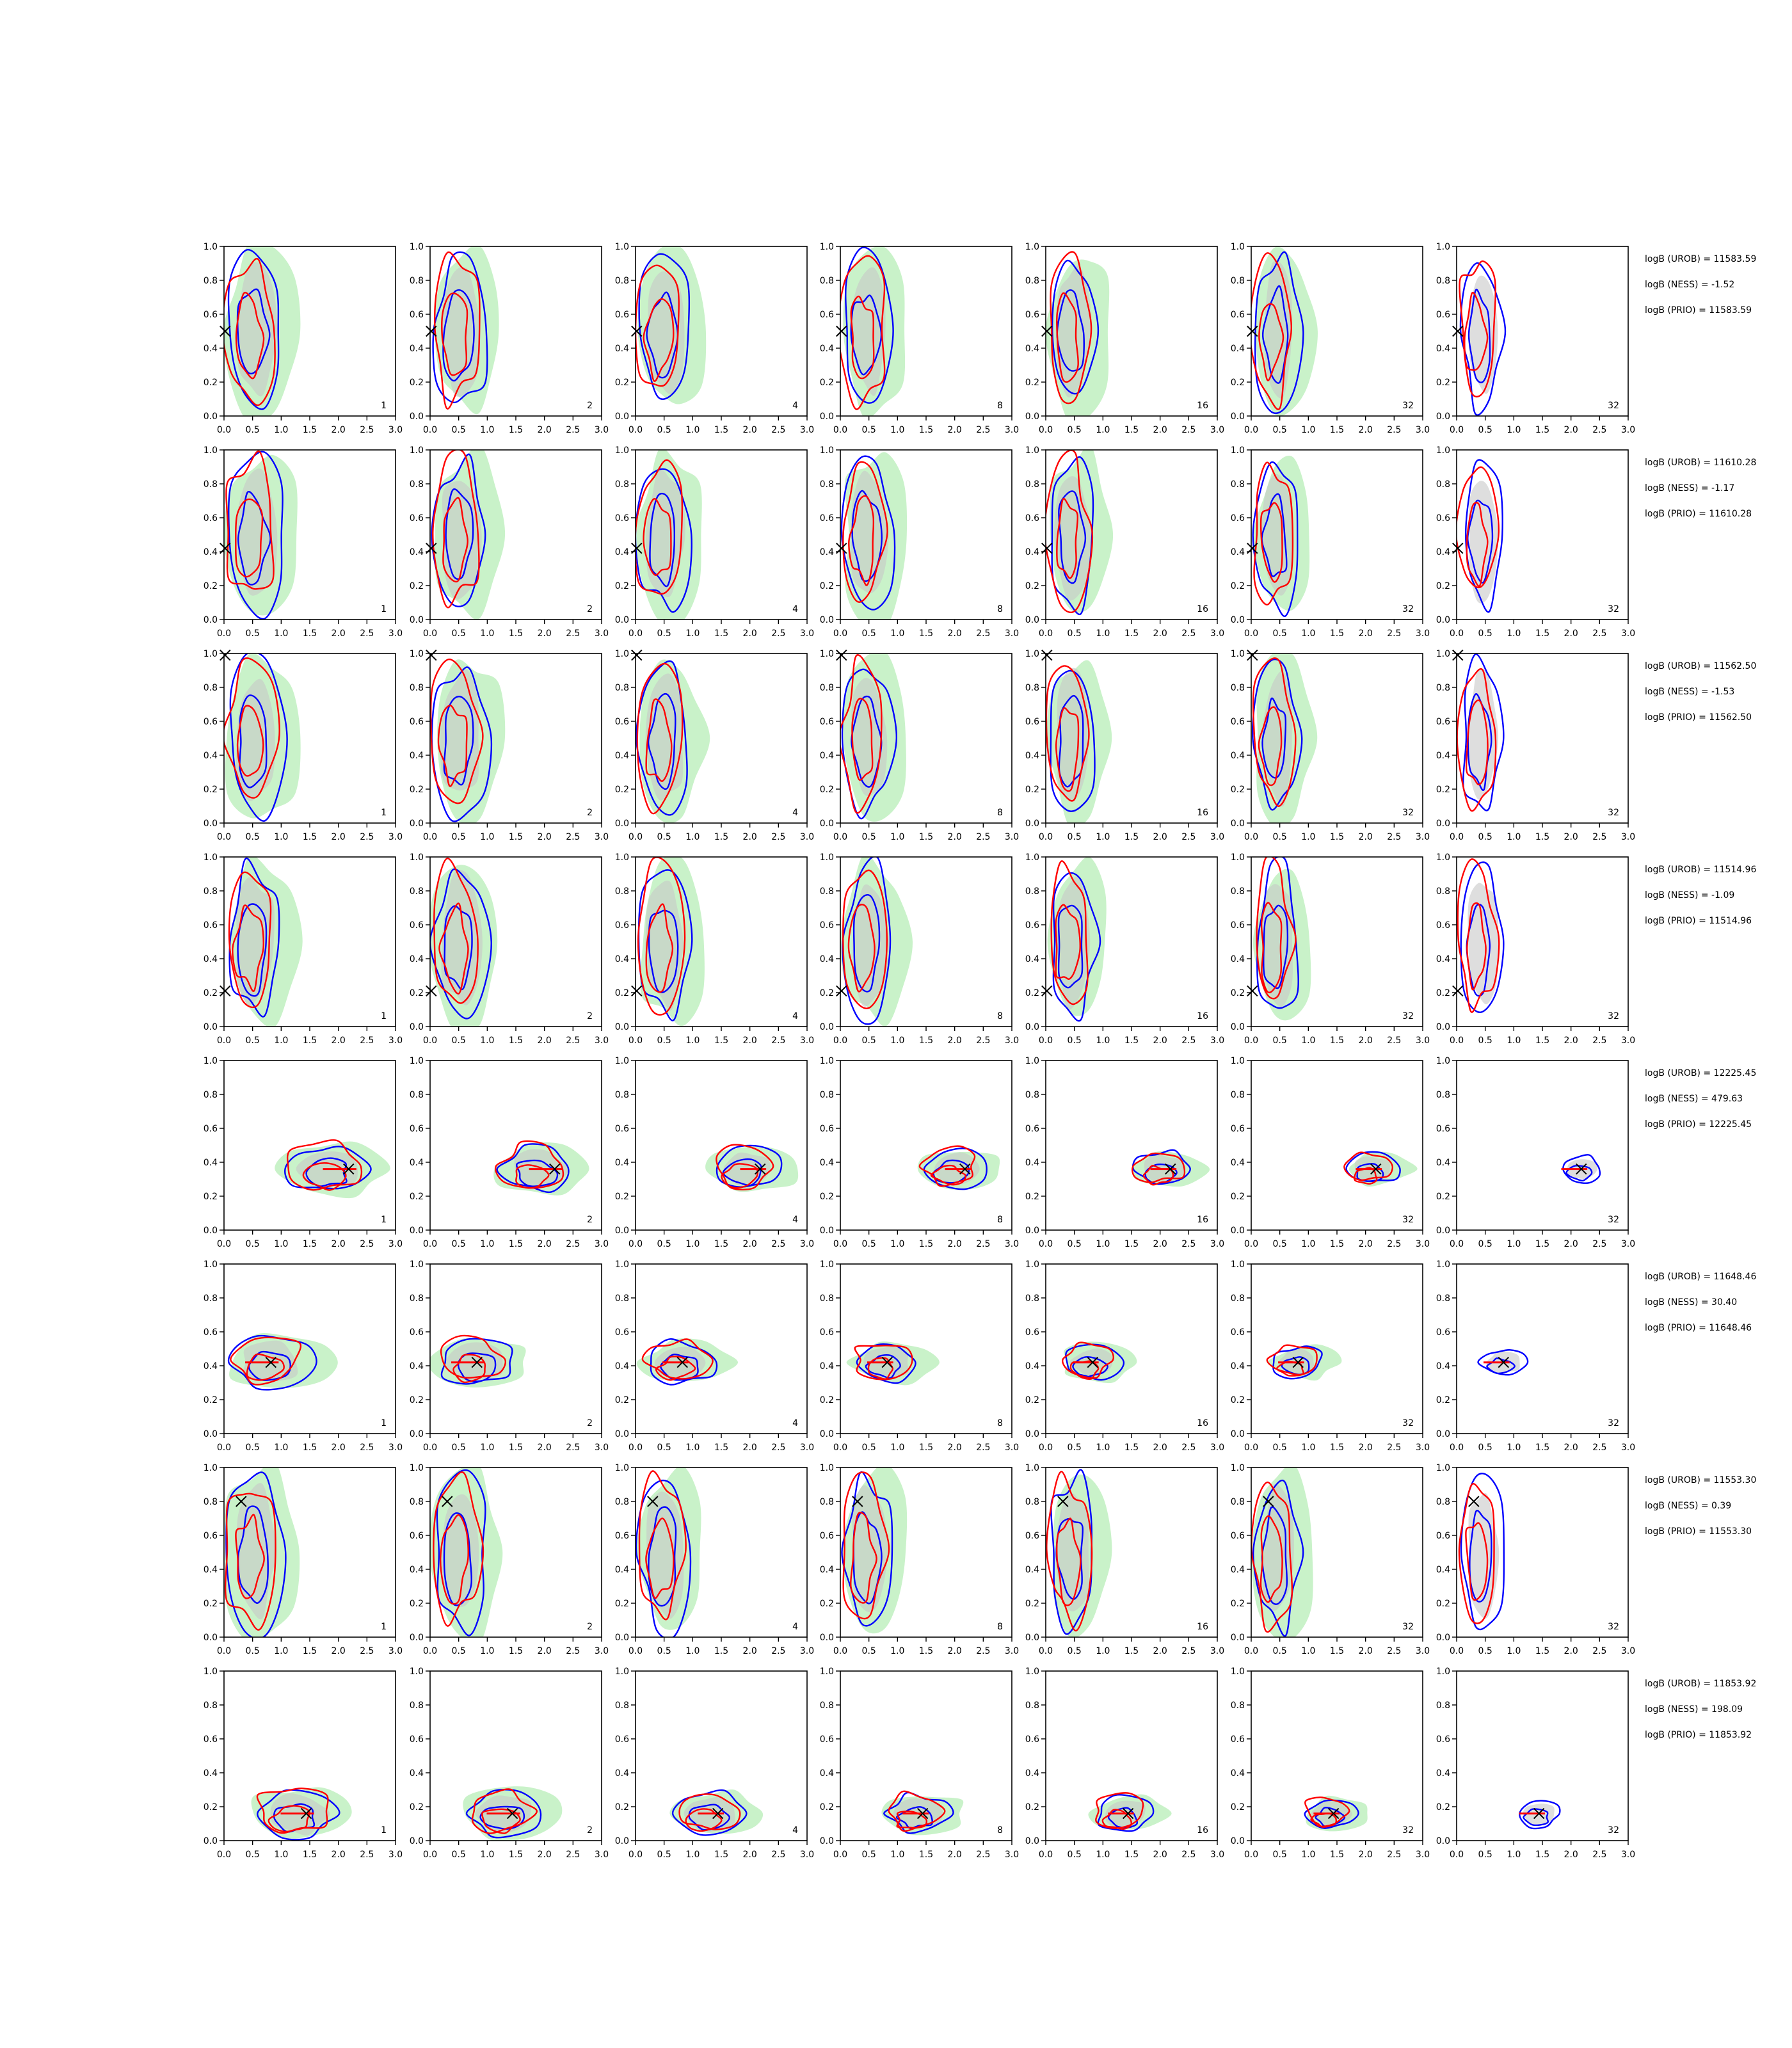 This screenshot has width=1792, height=2048. Describe the element at coordinates (1689, 692) in the screenshot. I see `logb-annotation: logB (NESS) = -1.53` at that location.